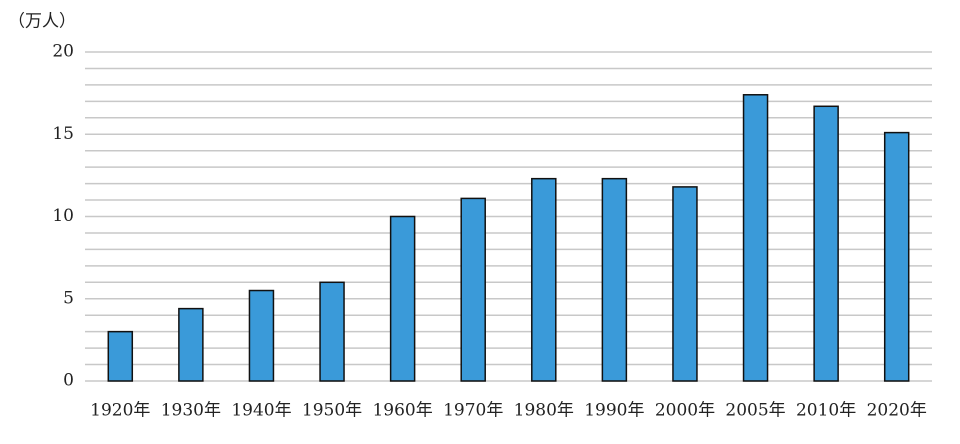 The width and height of the screenshot is (960, 444). Describe the element at coordinates (68, 298) in the screenshot. I see `y-tick-label: 5` at that location.